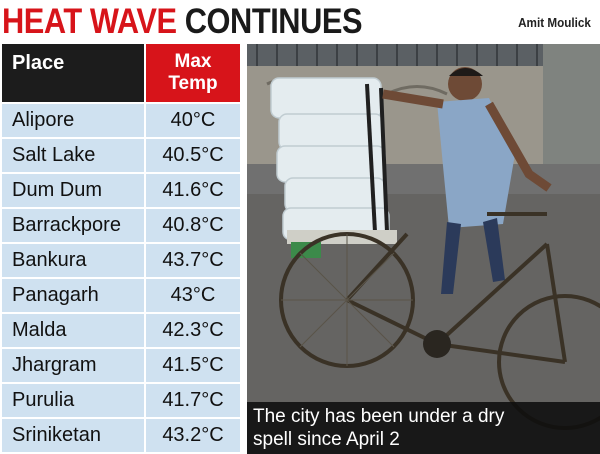  I want to click on place-cell: Panagarh, so click(73, 295).